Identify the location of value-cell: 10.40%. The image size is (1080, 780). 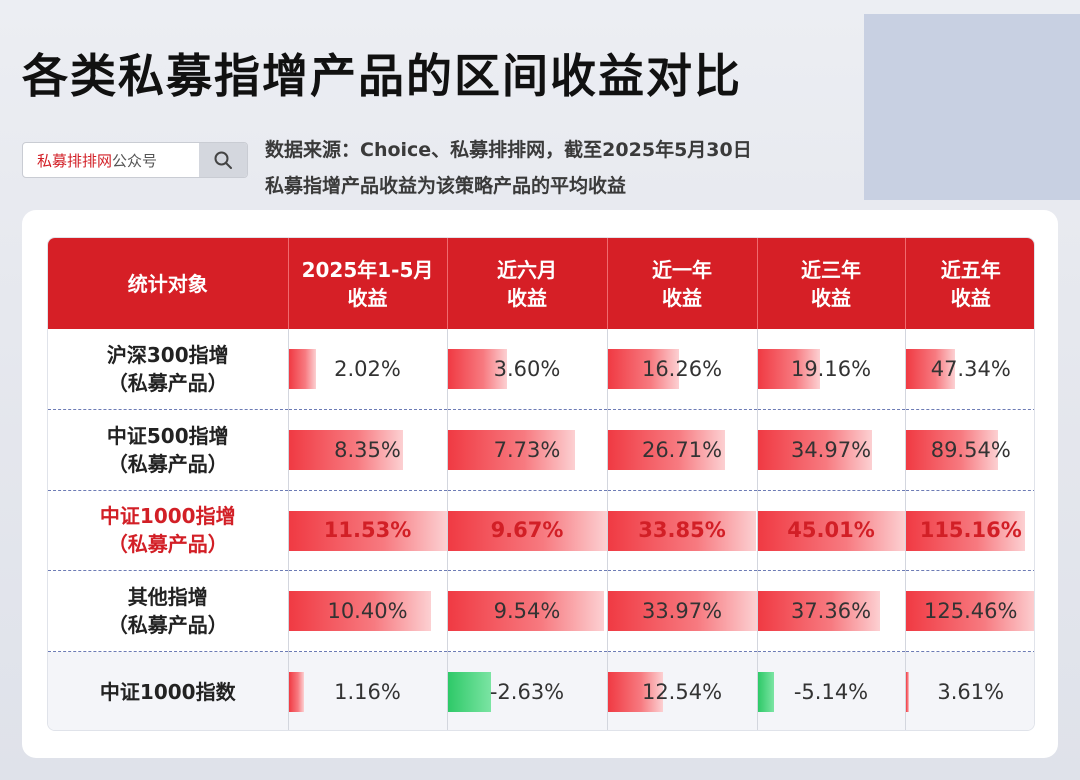
(368, 611).